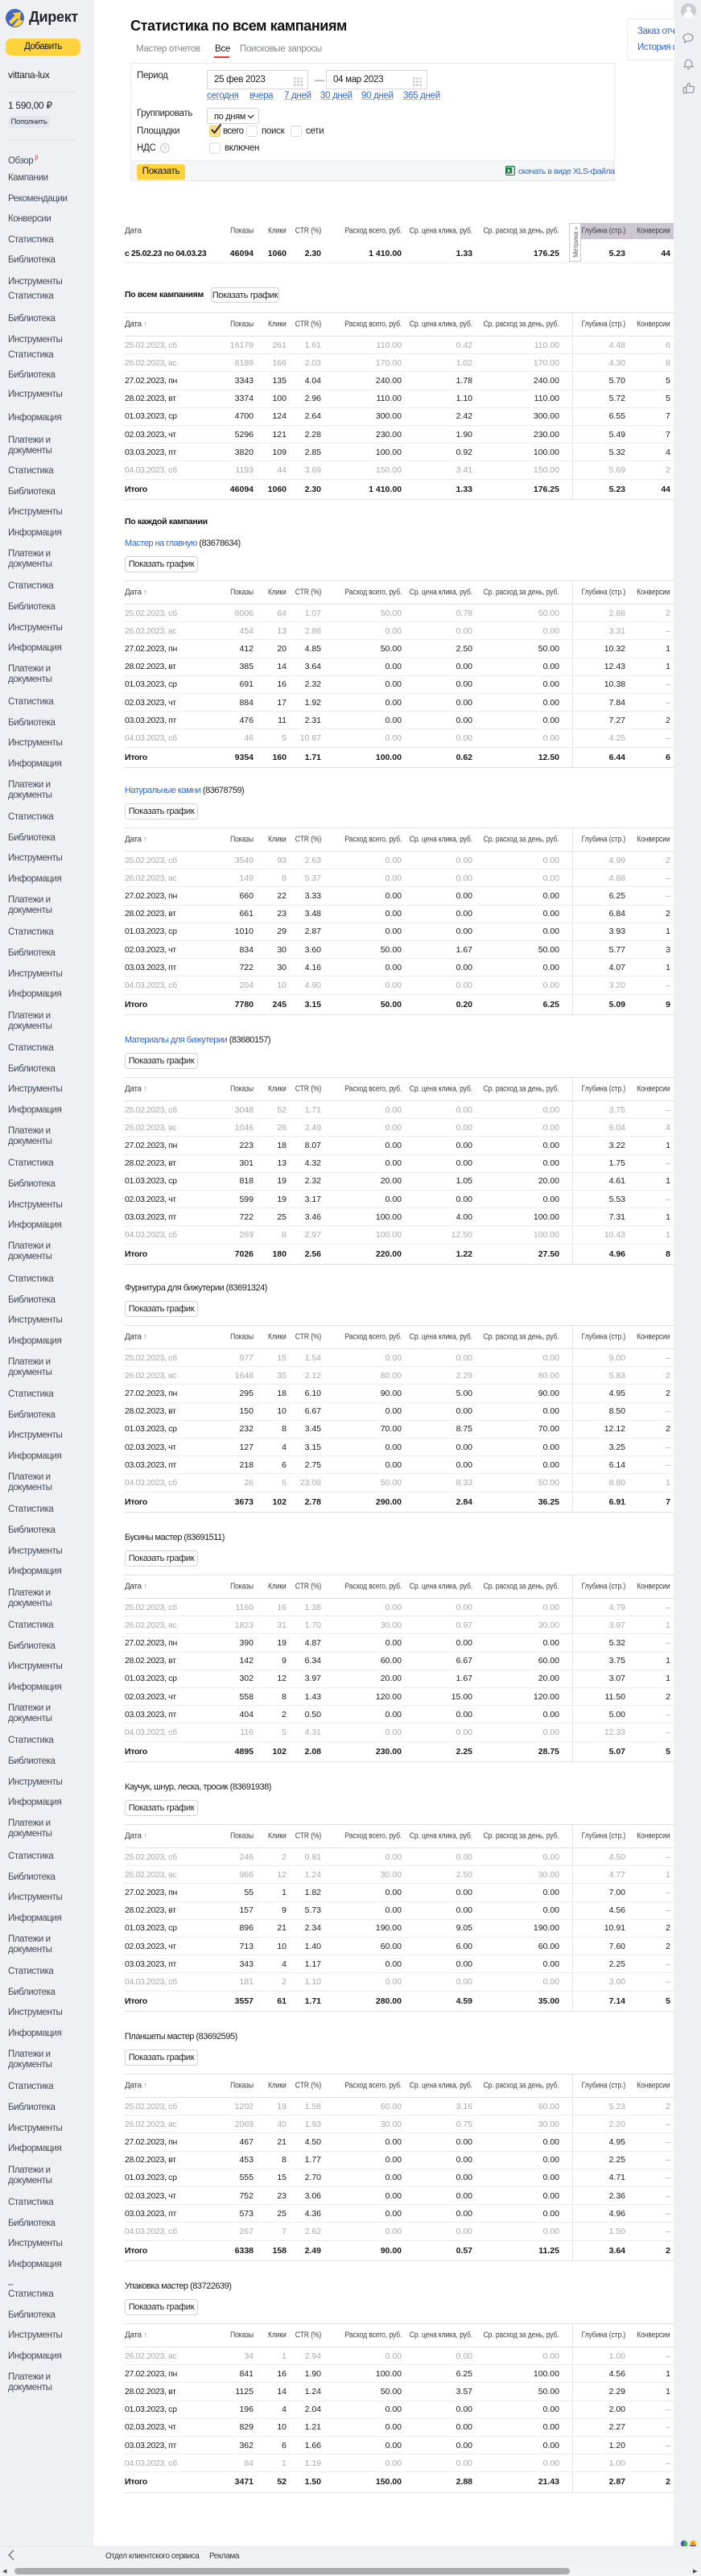 This screenshot has width=701, height=2576. What do you see at coordinates (509, 171) in the screenshot?
I see `svg-text: X` at bounding box center [509, 171].